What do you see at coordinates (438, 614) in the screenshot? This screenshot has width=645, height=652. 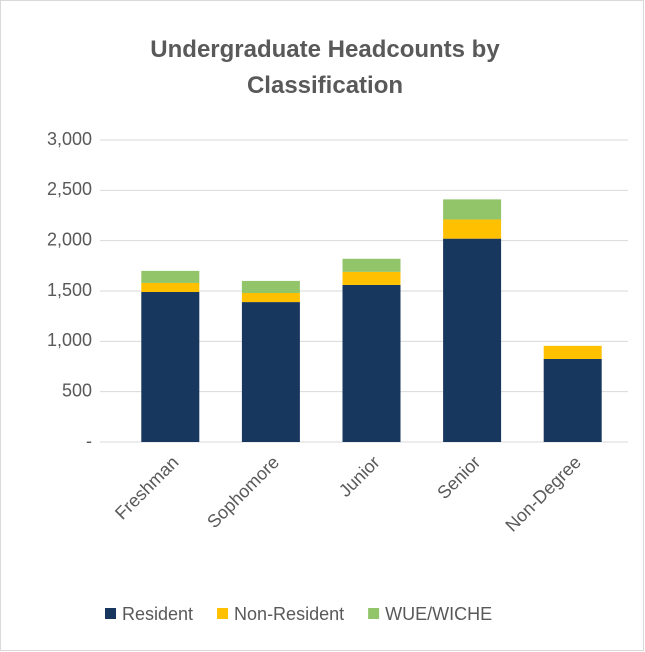 I see `legend-label: WUE/WICHE` at bounding box center [438, 614].